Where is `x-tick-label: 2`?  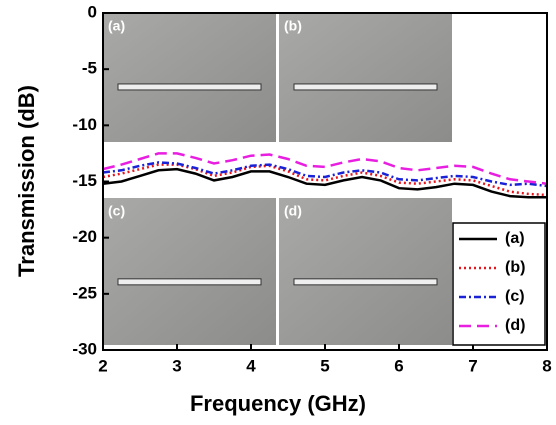
x-tick-label: 2 is located at coordinates (102, 365).